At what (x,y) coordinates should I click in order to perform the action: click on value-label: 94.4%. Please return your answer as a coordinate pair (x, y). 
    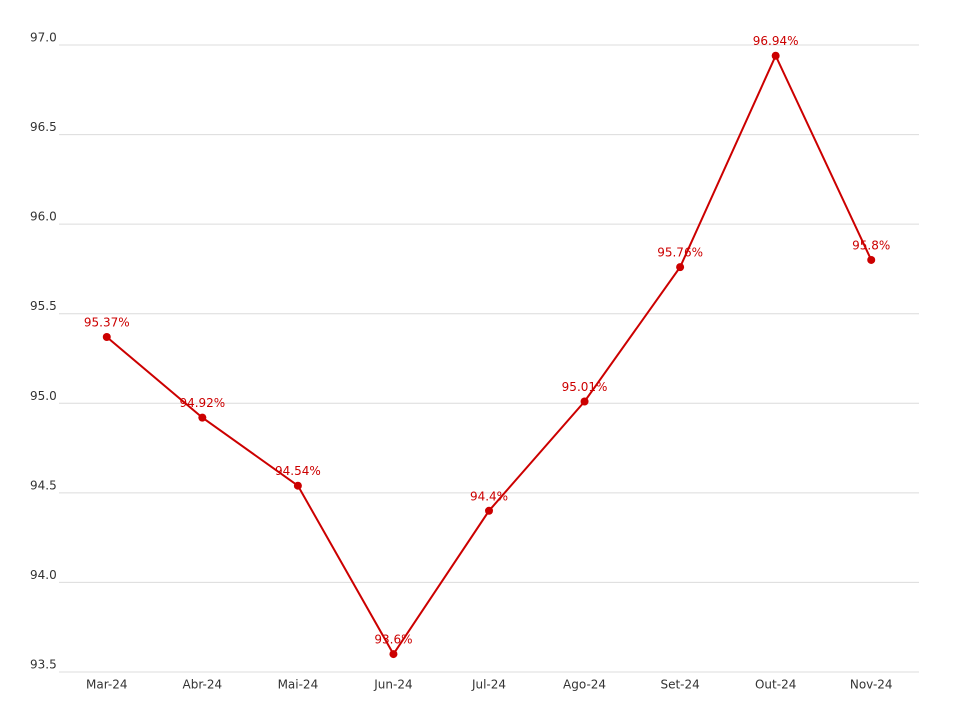
    Looking at the image, I should click on (489, 496).